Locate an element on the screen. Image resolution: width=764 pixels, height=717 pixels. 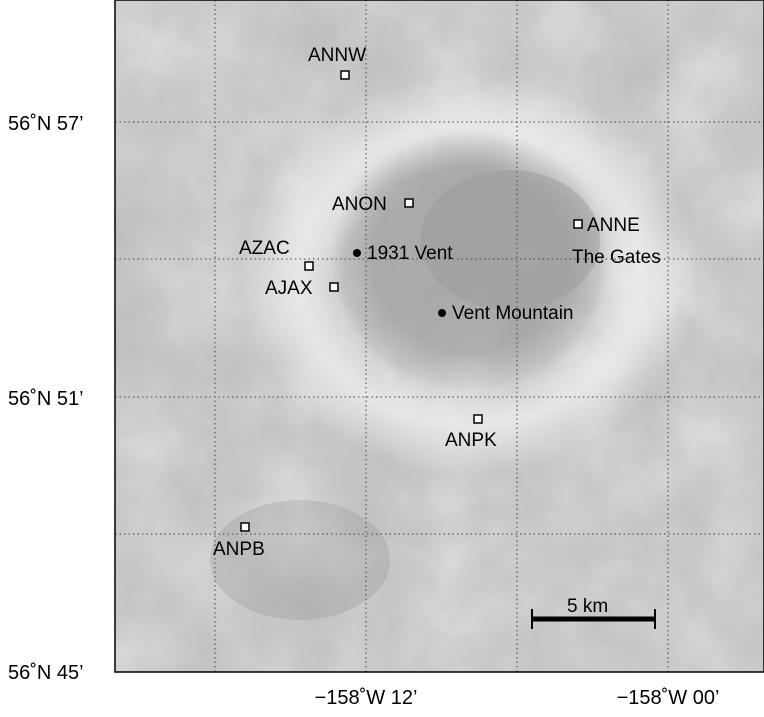
station-annw: ANNW is located at coordinates (337, 62).